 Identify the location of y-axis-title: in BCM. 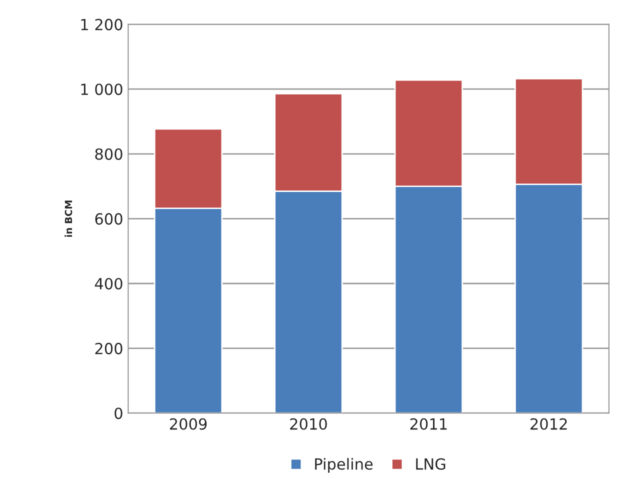
(68, 218).